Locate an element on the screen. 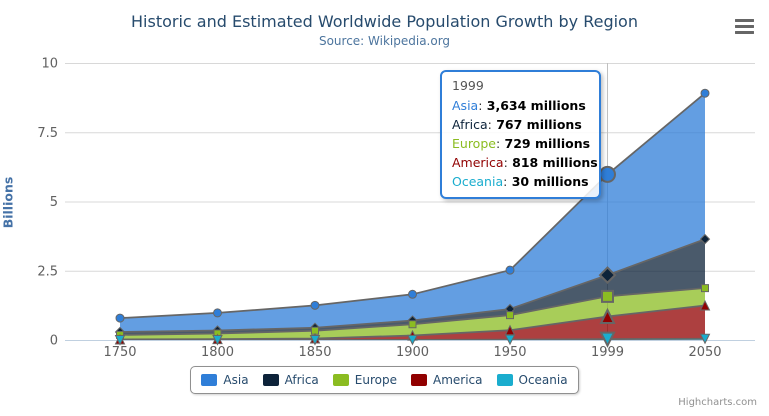  x-axis-label: 1800 is located at coordinates (217, 352).